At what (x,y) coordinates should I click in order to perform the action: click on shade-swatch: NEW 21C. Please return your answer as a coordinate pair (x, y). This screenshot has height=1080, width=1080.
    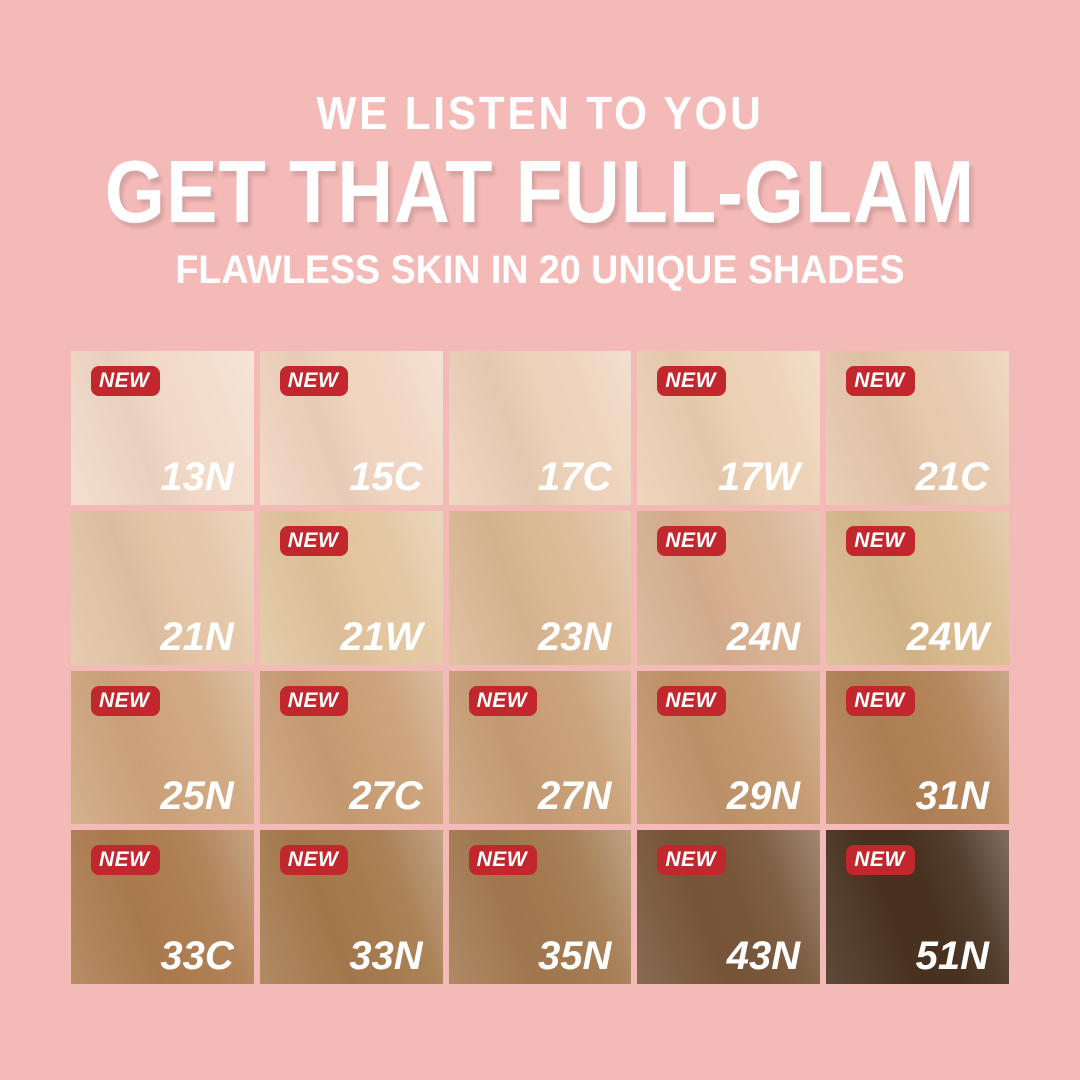
    Looking at the image, I should click on (917, 428).